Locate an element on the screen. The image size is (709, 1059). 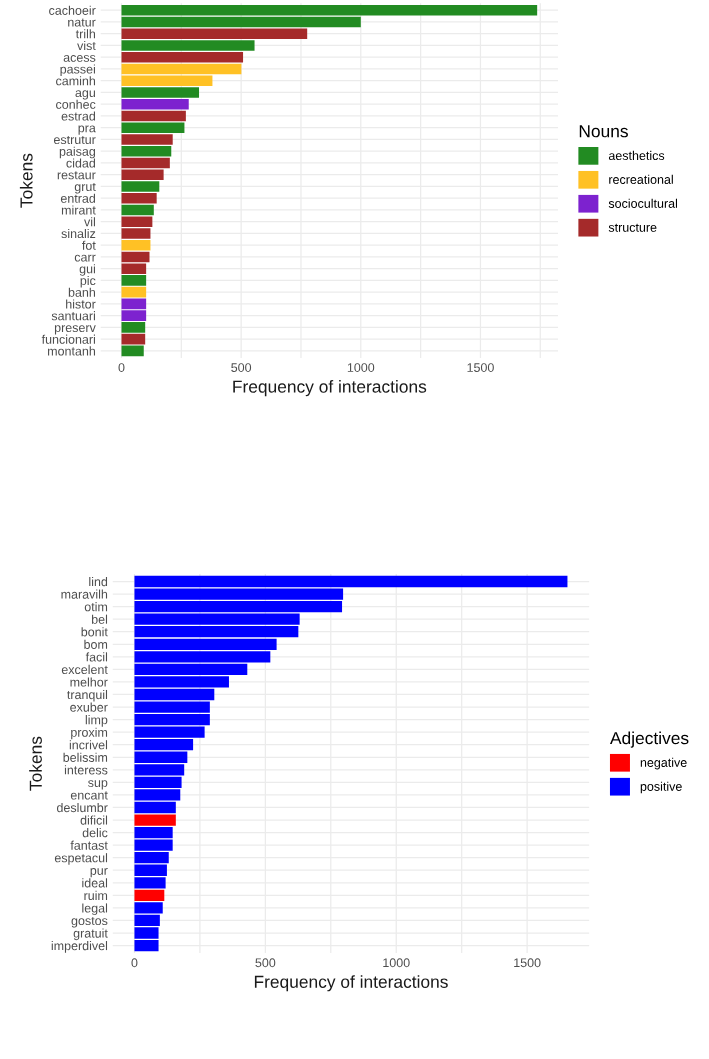
y-tick-label: vil is located at coordinates (89, 222).